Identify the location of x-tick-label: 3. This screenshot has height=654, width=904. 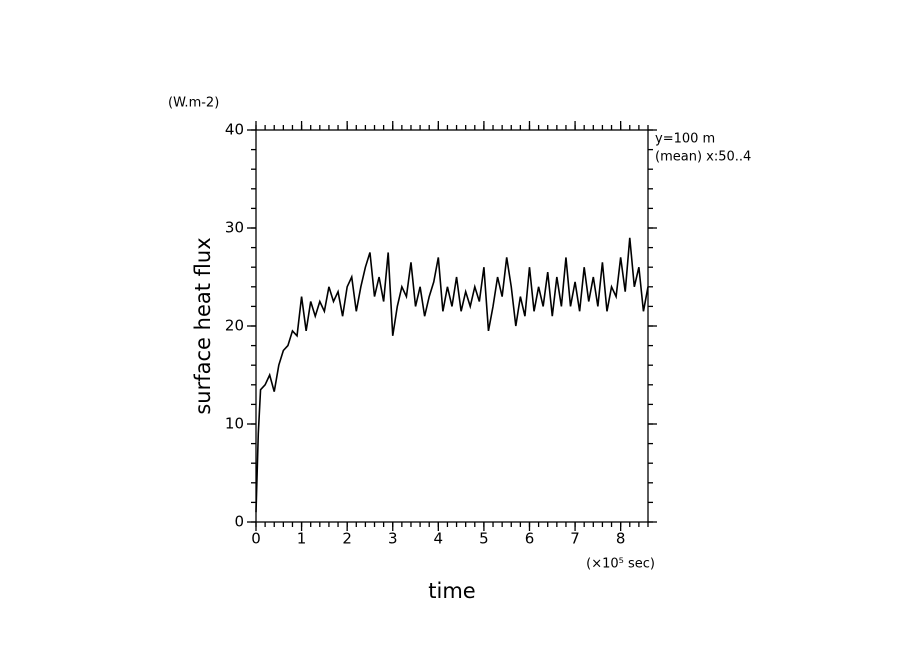
(393, 539).